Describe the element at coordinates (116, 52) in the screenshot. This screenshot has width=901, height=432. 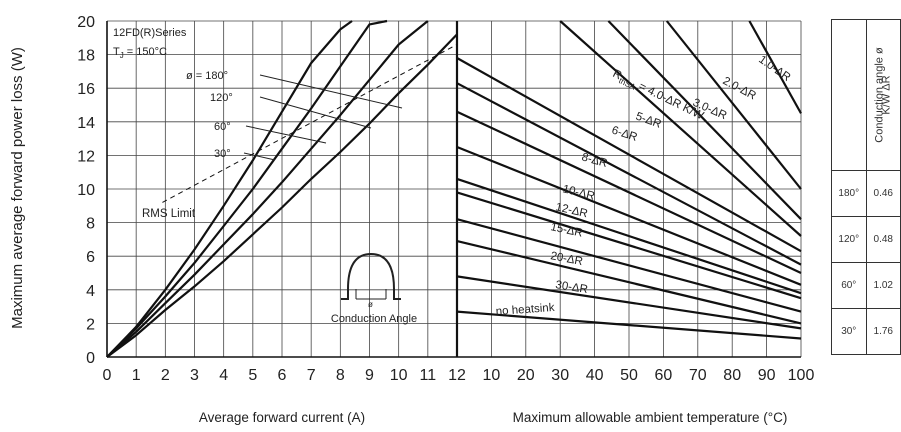
I see `tj-prefix: T` at that location.